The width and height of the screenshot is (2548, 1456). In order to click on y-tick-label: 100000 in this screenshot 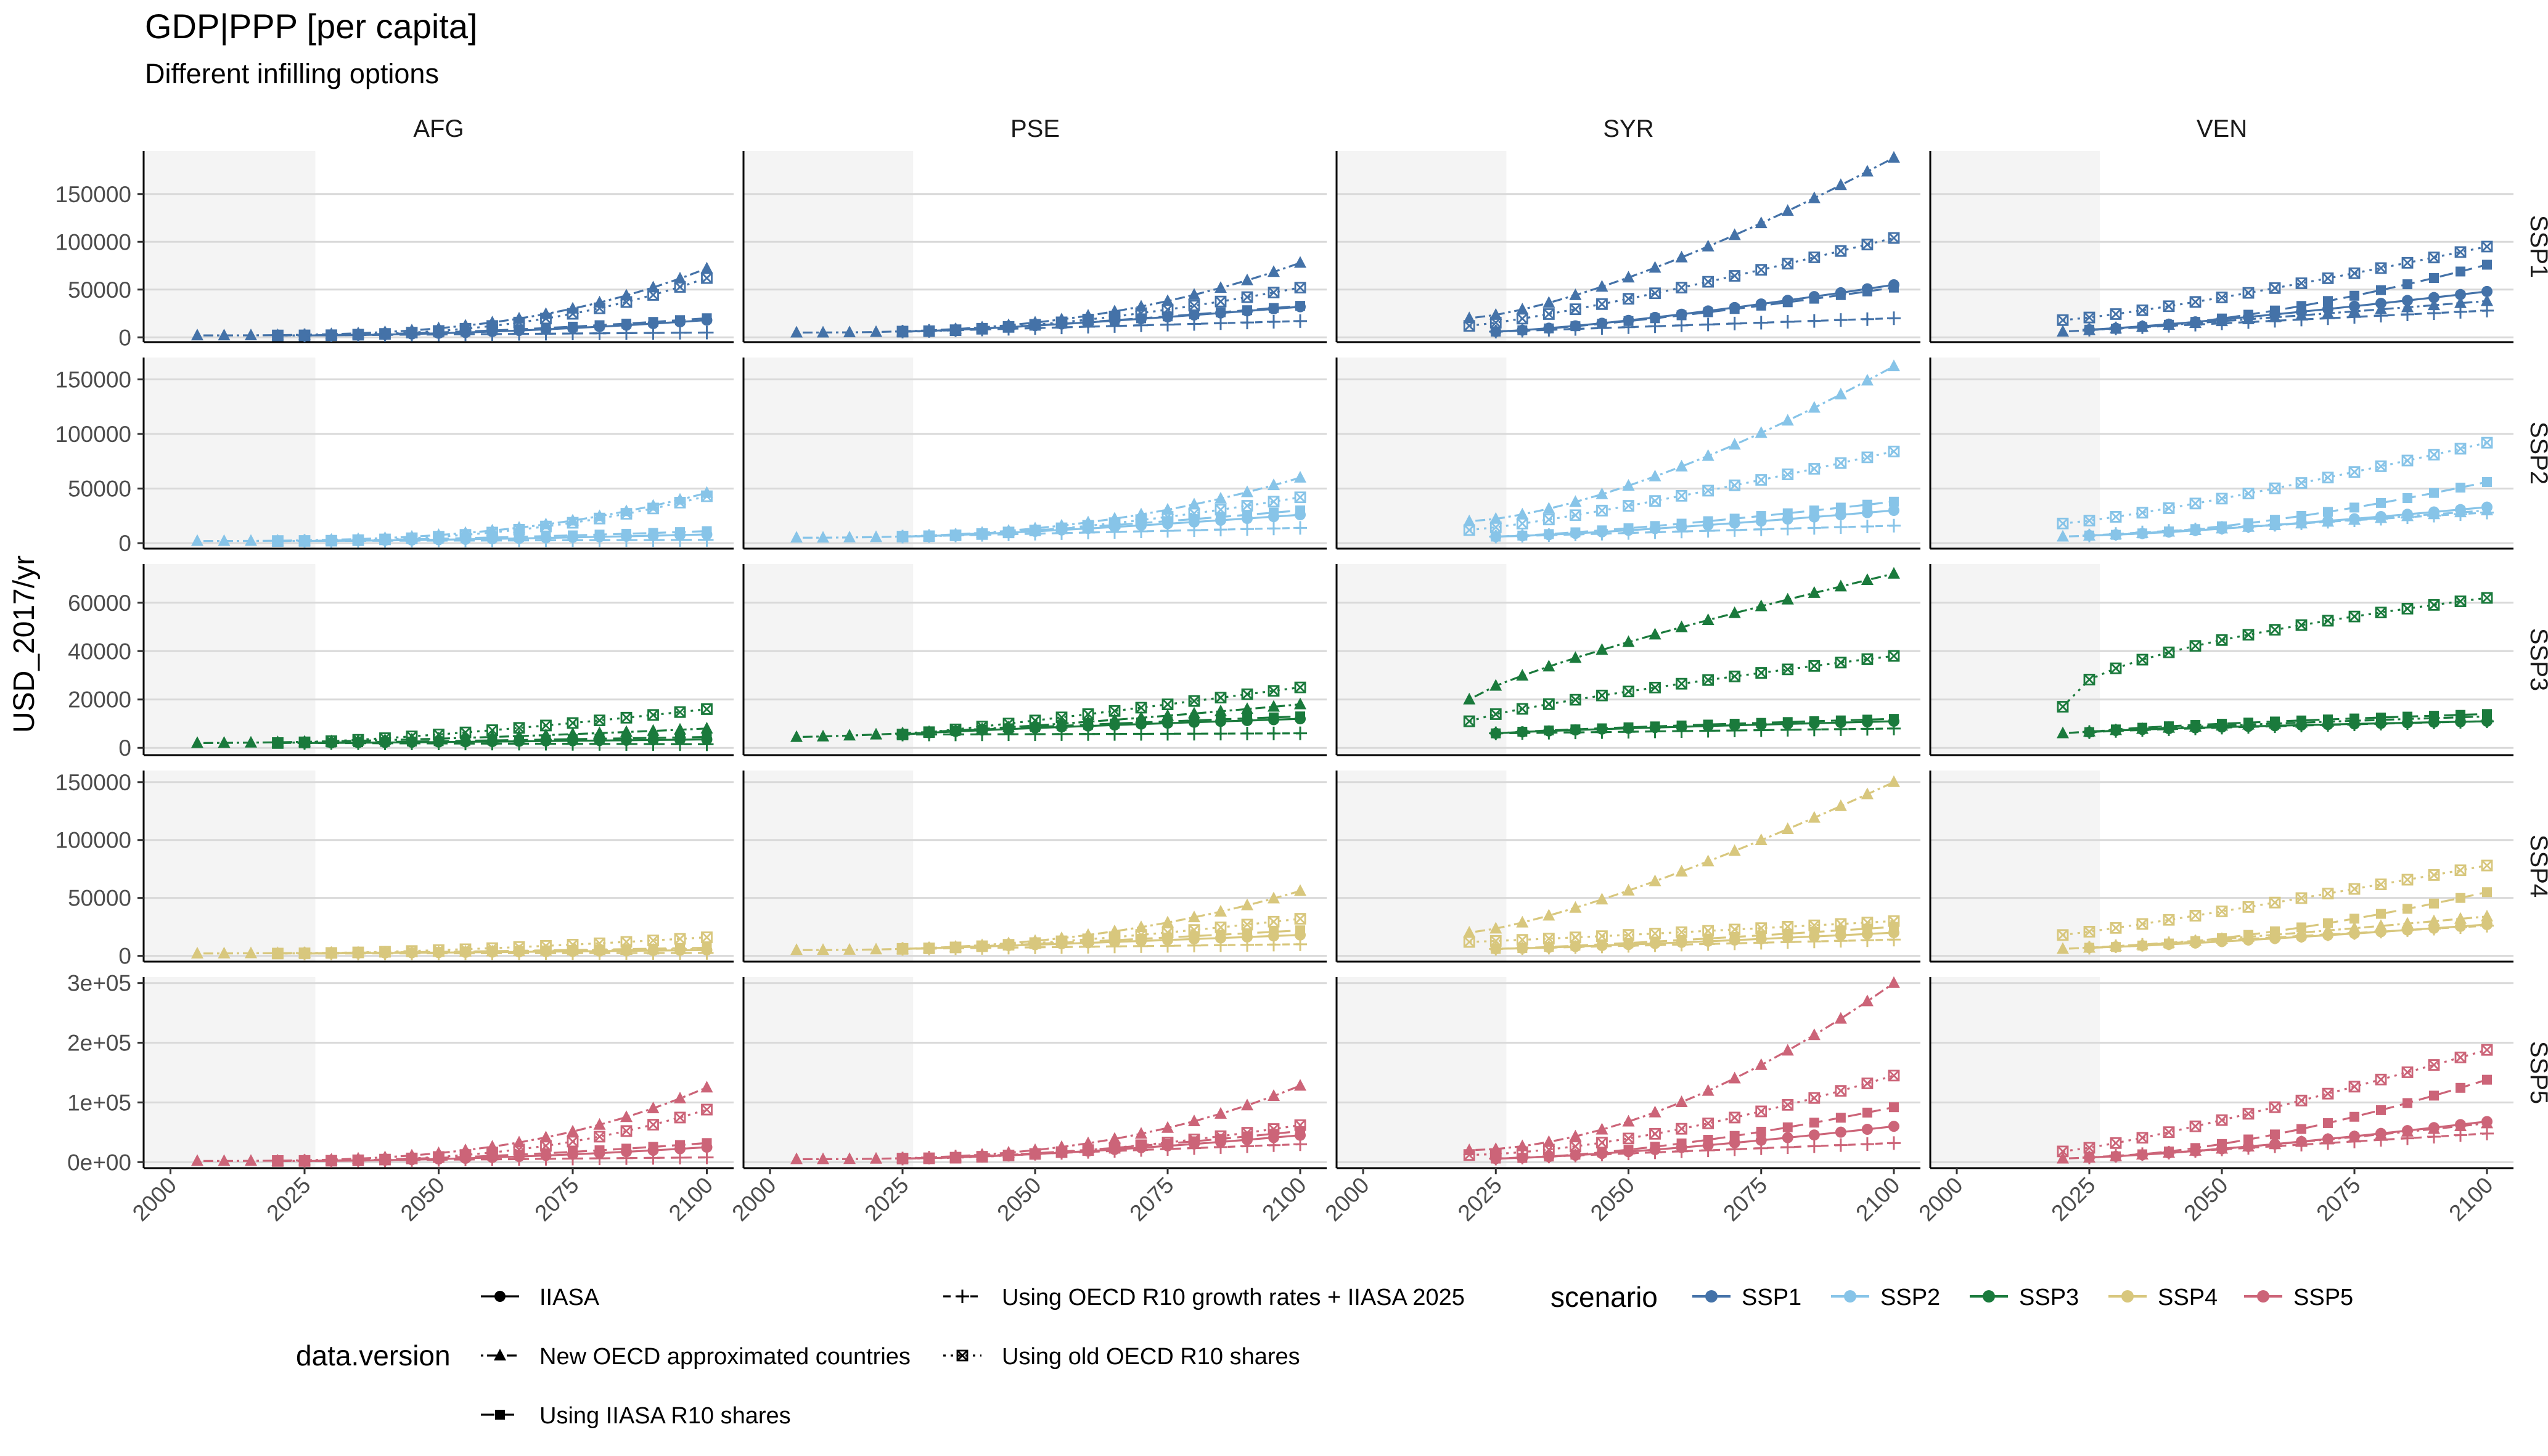, I will do `click(93, 840)`.